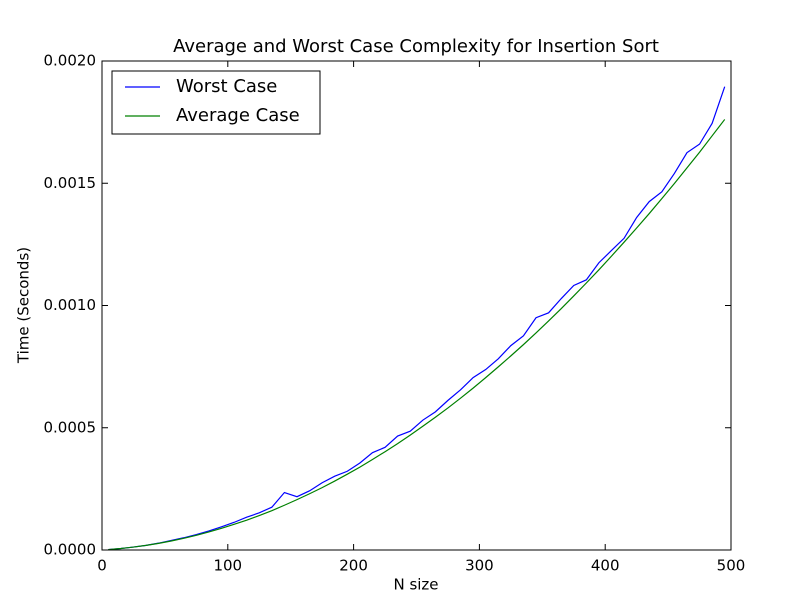 This screenshot has height=612, width=812. What do you see at coordinates (70, 61) in the screenshot?
I see `y-tick-label: 0.0020` at bounding box center [70, 61].